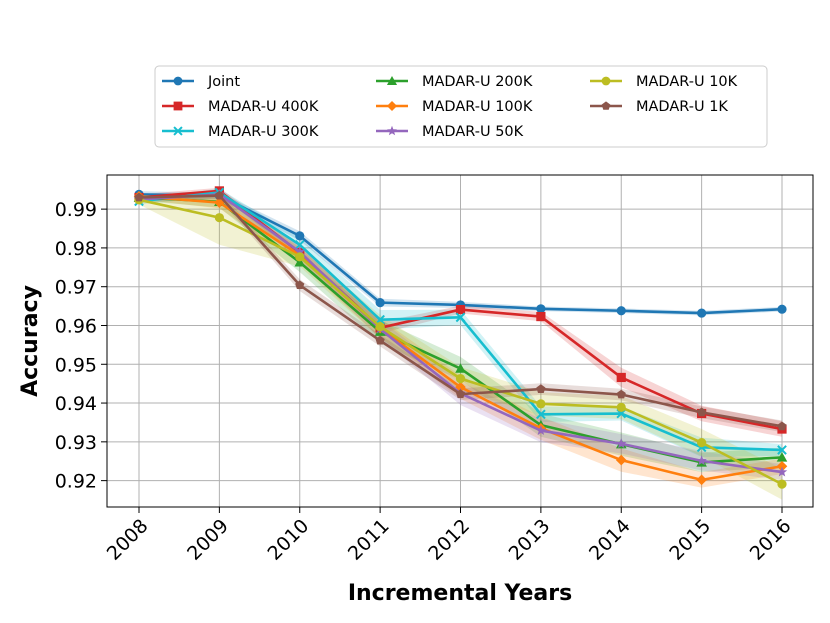 The width and height of the screenshot is (830, 623). I want to click on x-tick-label: 2011, so click(369, 540).